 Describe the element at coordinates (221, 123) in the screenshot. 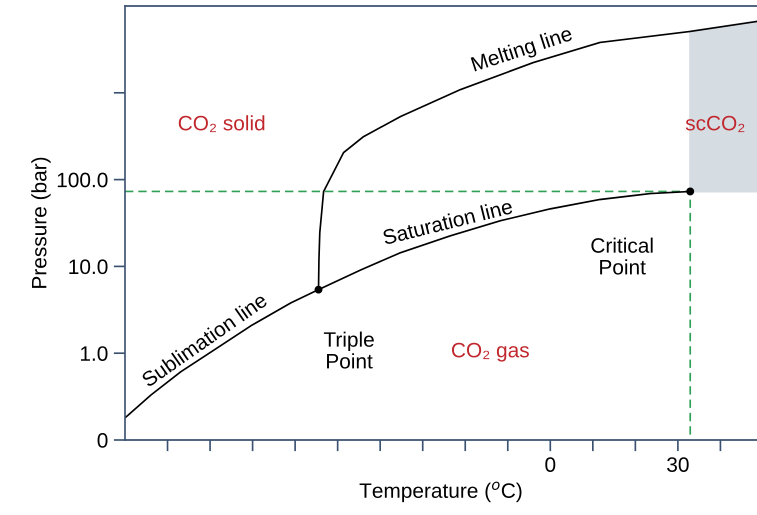

I see `annotation: CO₂ solid` at that location.